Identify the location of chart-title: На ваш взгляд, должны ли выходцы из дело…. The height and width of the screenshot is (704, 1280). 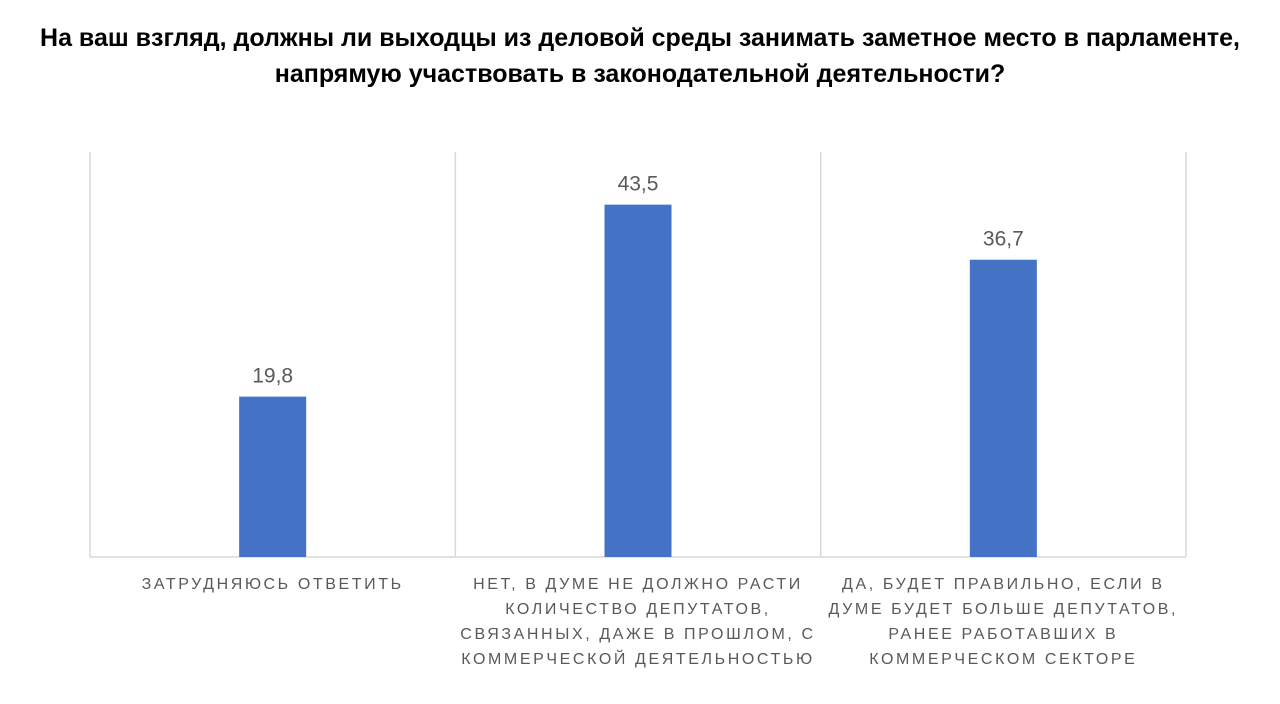
(640, 56).